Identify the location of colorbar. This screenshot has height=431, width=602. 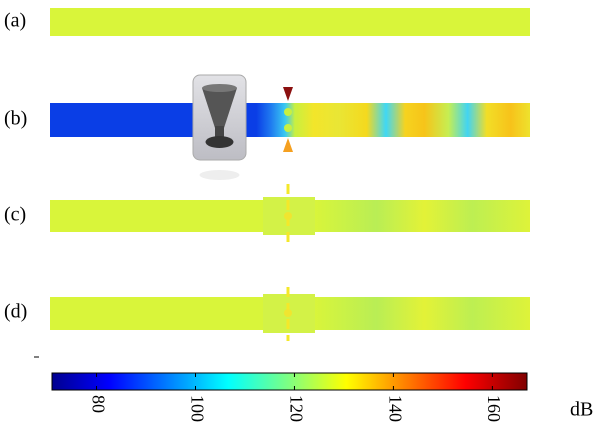
(289, 381).